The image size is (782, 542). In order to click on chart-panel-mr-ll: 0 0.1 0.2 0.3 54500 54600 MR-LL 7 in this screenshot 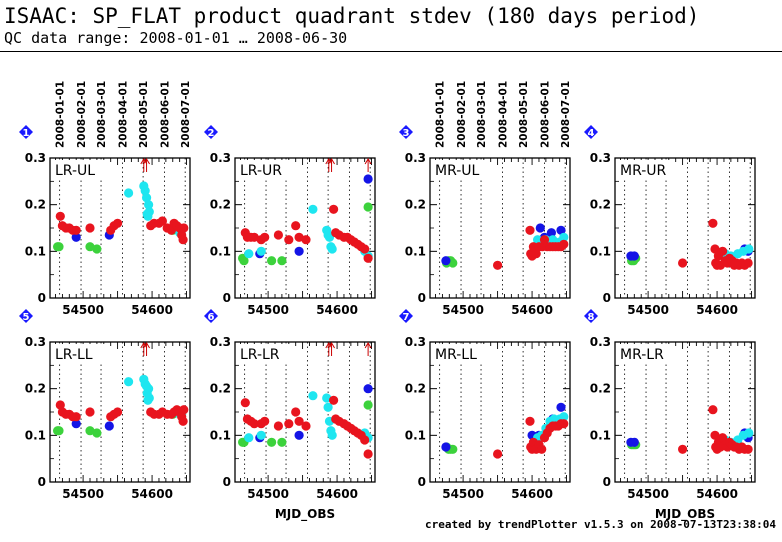, I will do `click(485, 405)`.